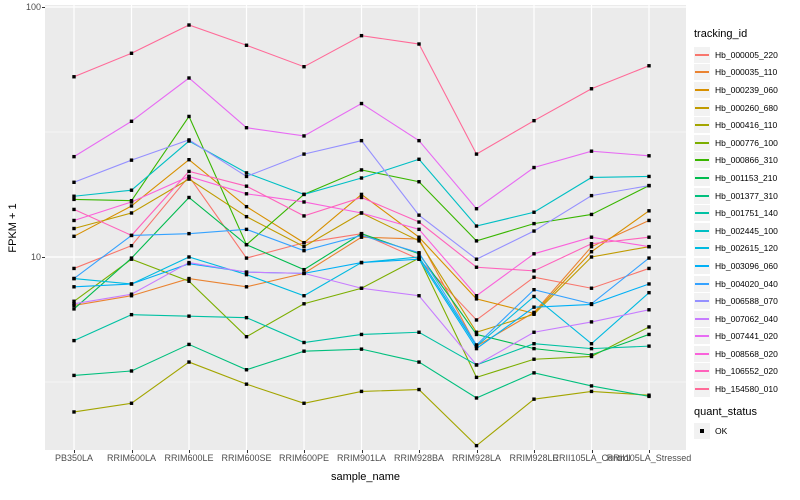  I want to click on legend-entry: Hb_154580_010, so click(747, 389).